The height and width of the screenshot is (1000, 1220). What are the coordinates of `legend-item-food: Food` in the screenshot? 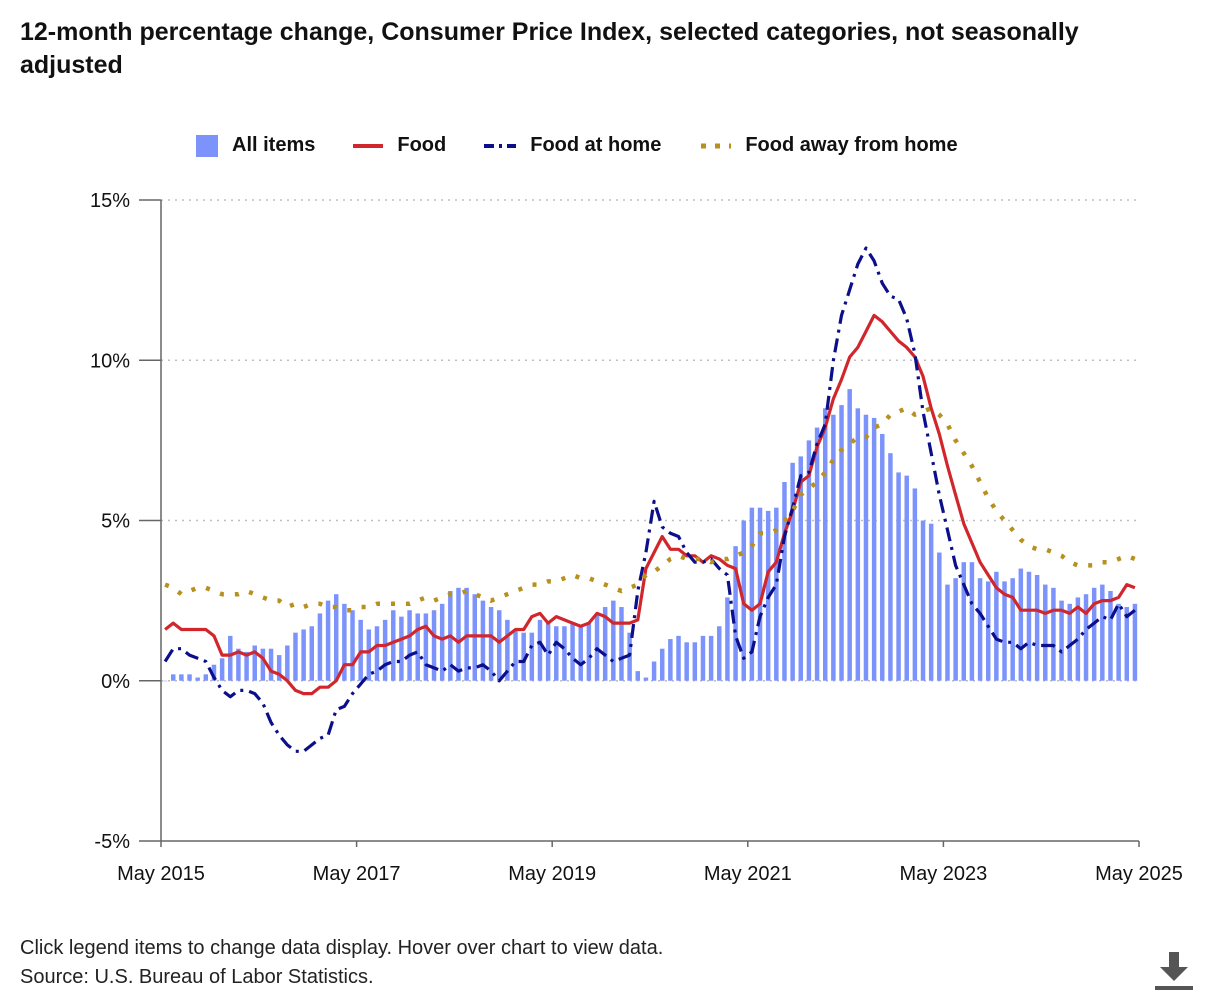 It's located at (399, 145).